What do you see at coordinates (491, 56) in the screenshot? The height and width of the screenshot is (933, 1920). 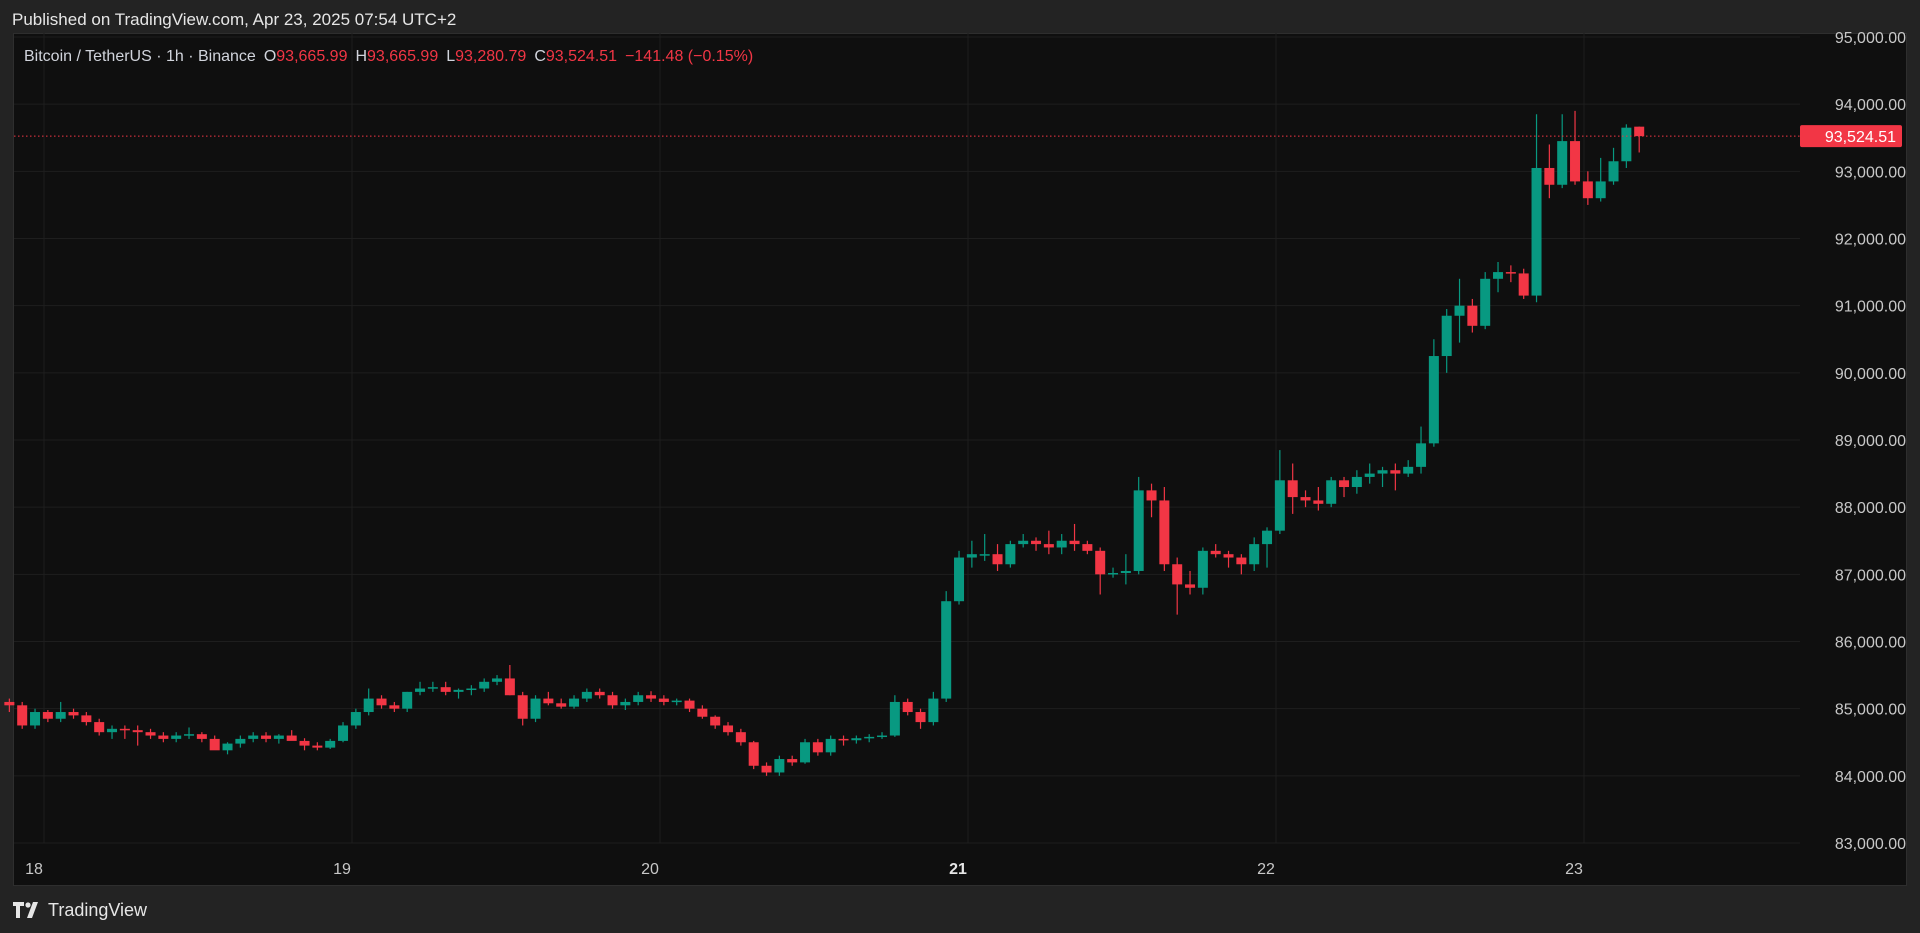 I see `low-value: 93,280.79` at bounding box center [491, 56].